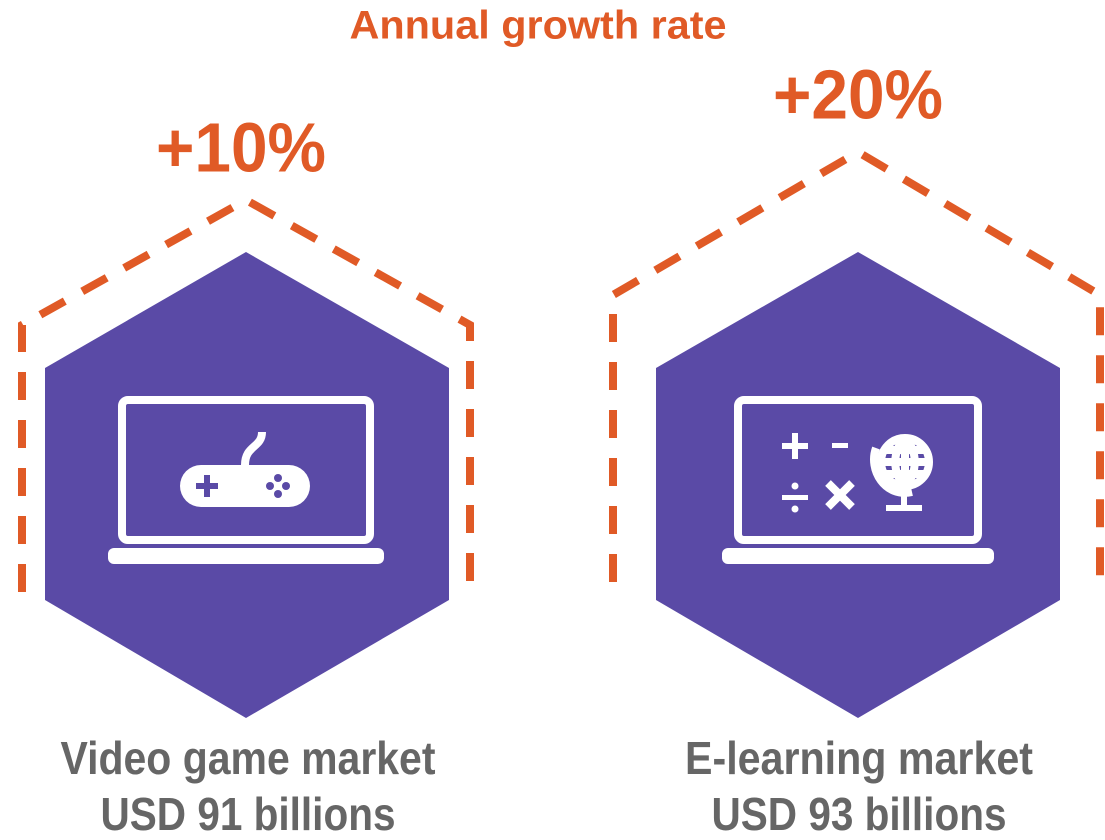  Describe the element at coordinates (858, 94) in the screenshot. I see `growth-label: +20%` at that location.